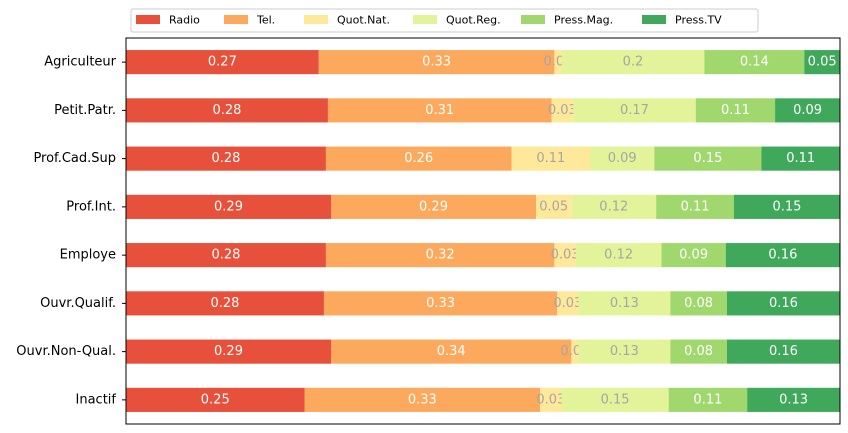 The width and height of the screenshot is (848, 433). What do you see at coordinates (85, 110) in the screenshot?
I see `y-tick-label: Petit.Patr.` at bounding box center [85, 110].